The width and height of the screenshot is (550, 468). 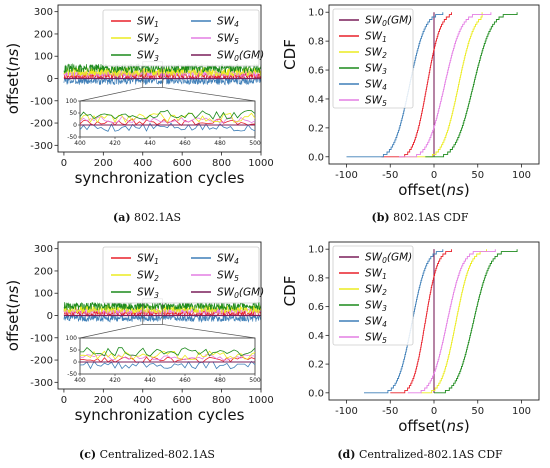 What do you see at coordinates (260, 163) in the screenshot?
I see `x-tick-label: 1000` at bounding box center [260, 163].